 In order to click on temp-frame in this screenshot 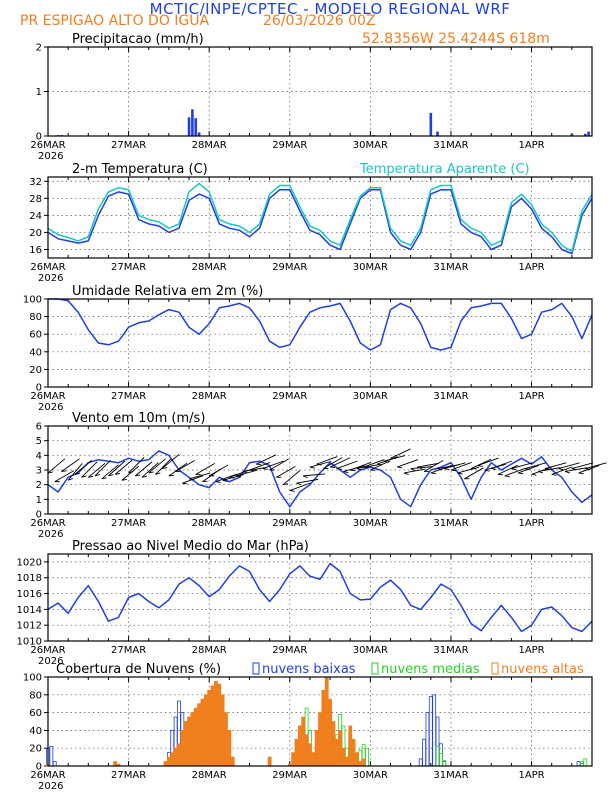, I will do `click(320, 217)`.